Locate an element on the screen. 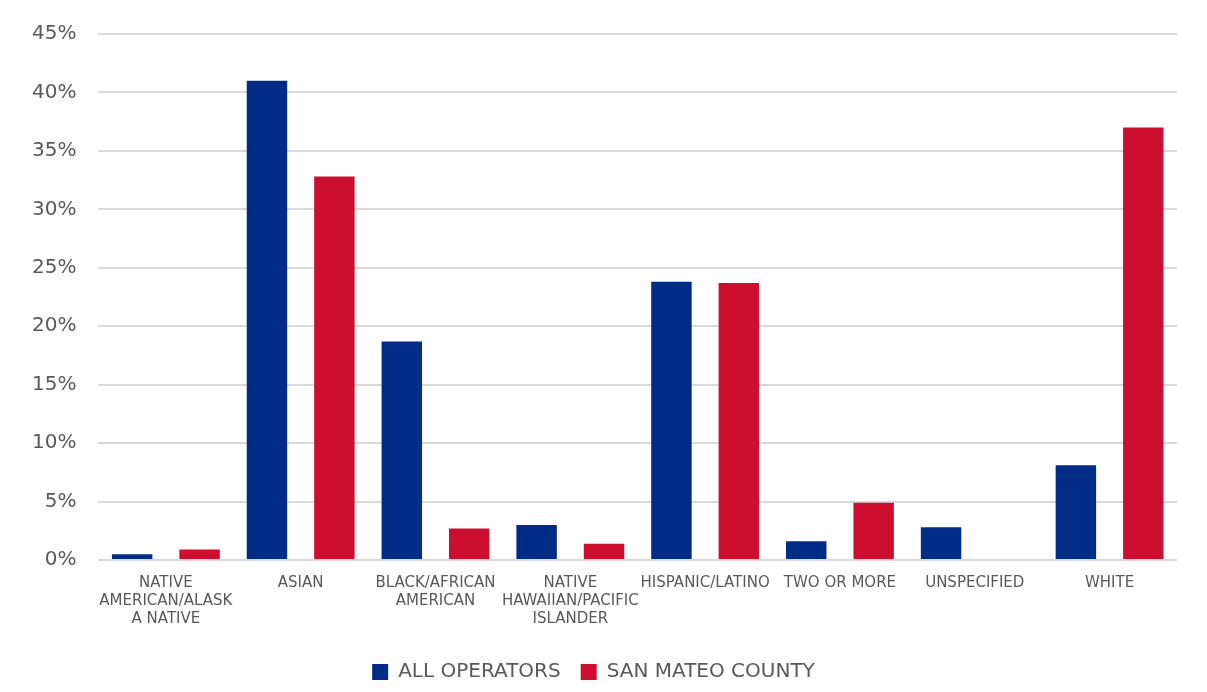 The image size is (1207, 692). y-tick-label: 40% is located at coordinates (54, 90).